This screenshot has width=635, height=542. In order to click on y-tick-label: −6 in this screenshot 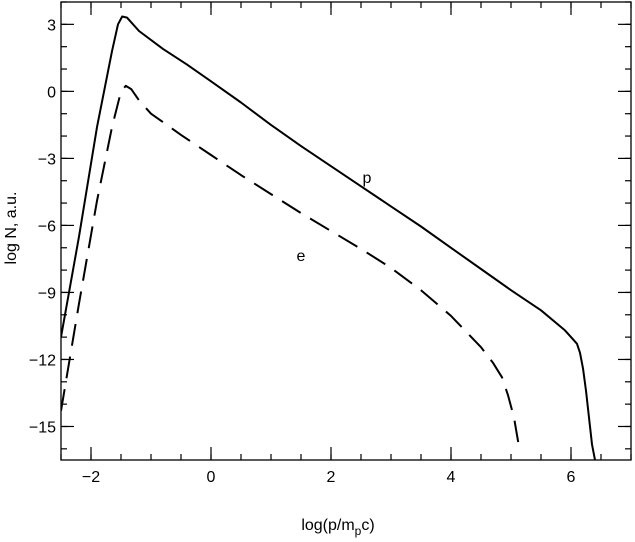, I will do `click(47, 226)`.